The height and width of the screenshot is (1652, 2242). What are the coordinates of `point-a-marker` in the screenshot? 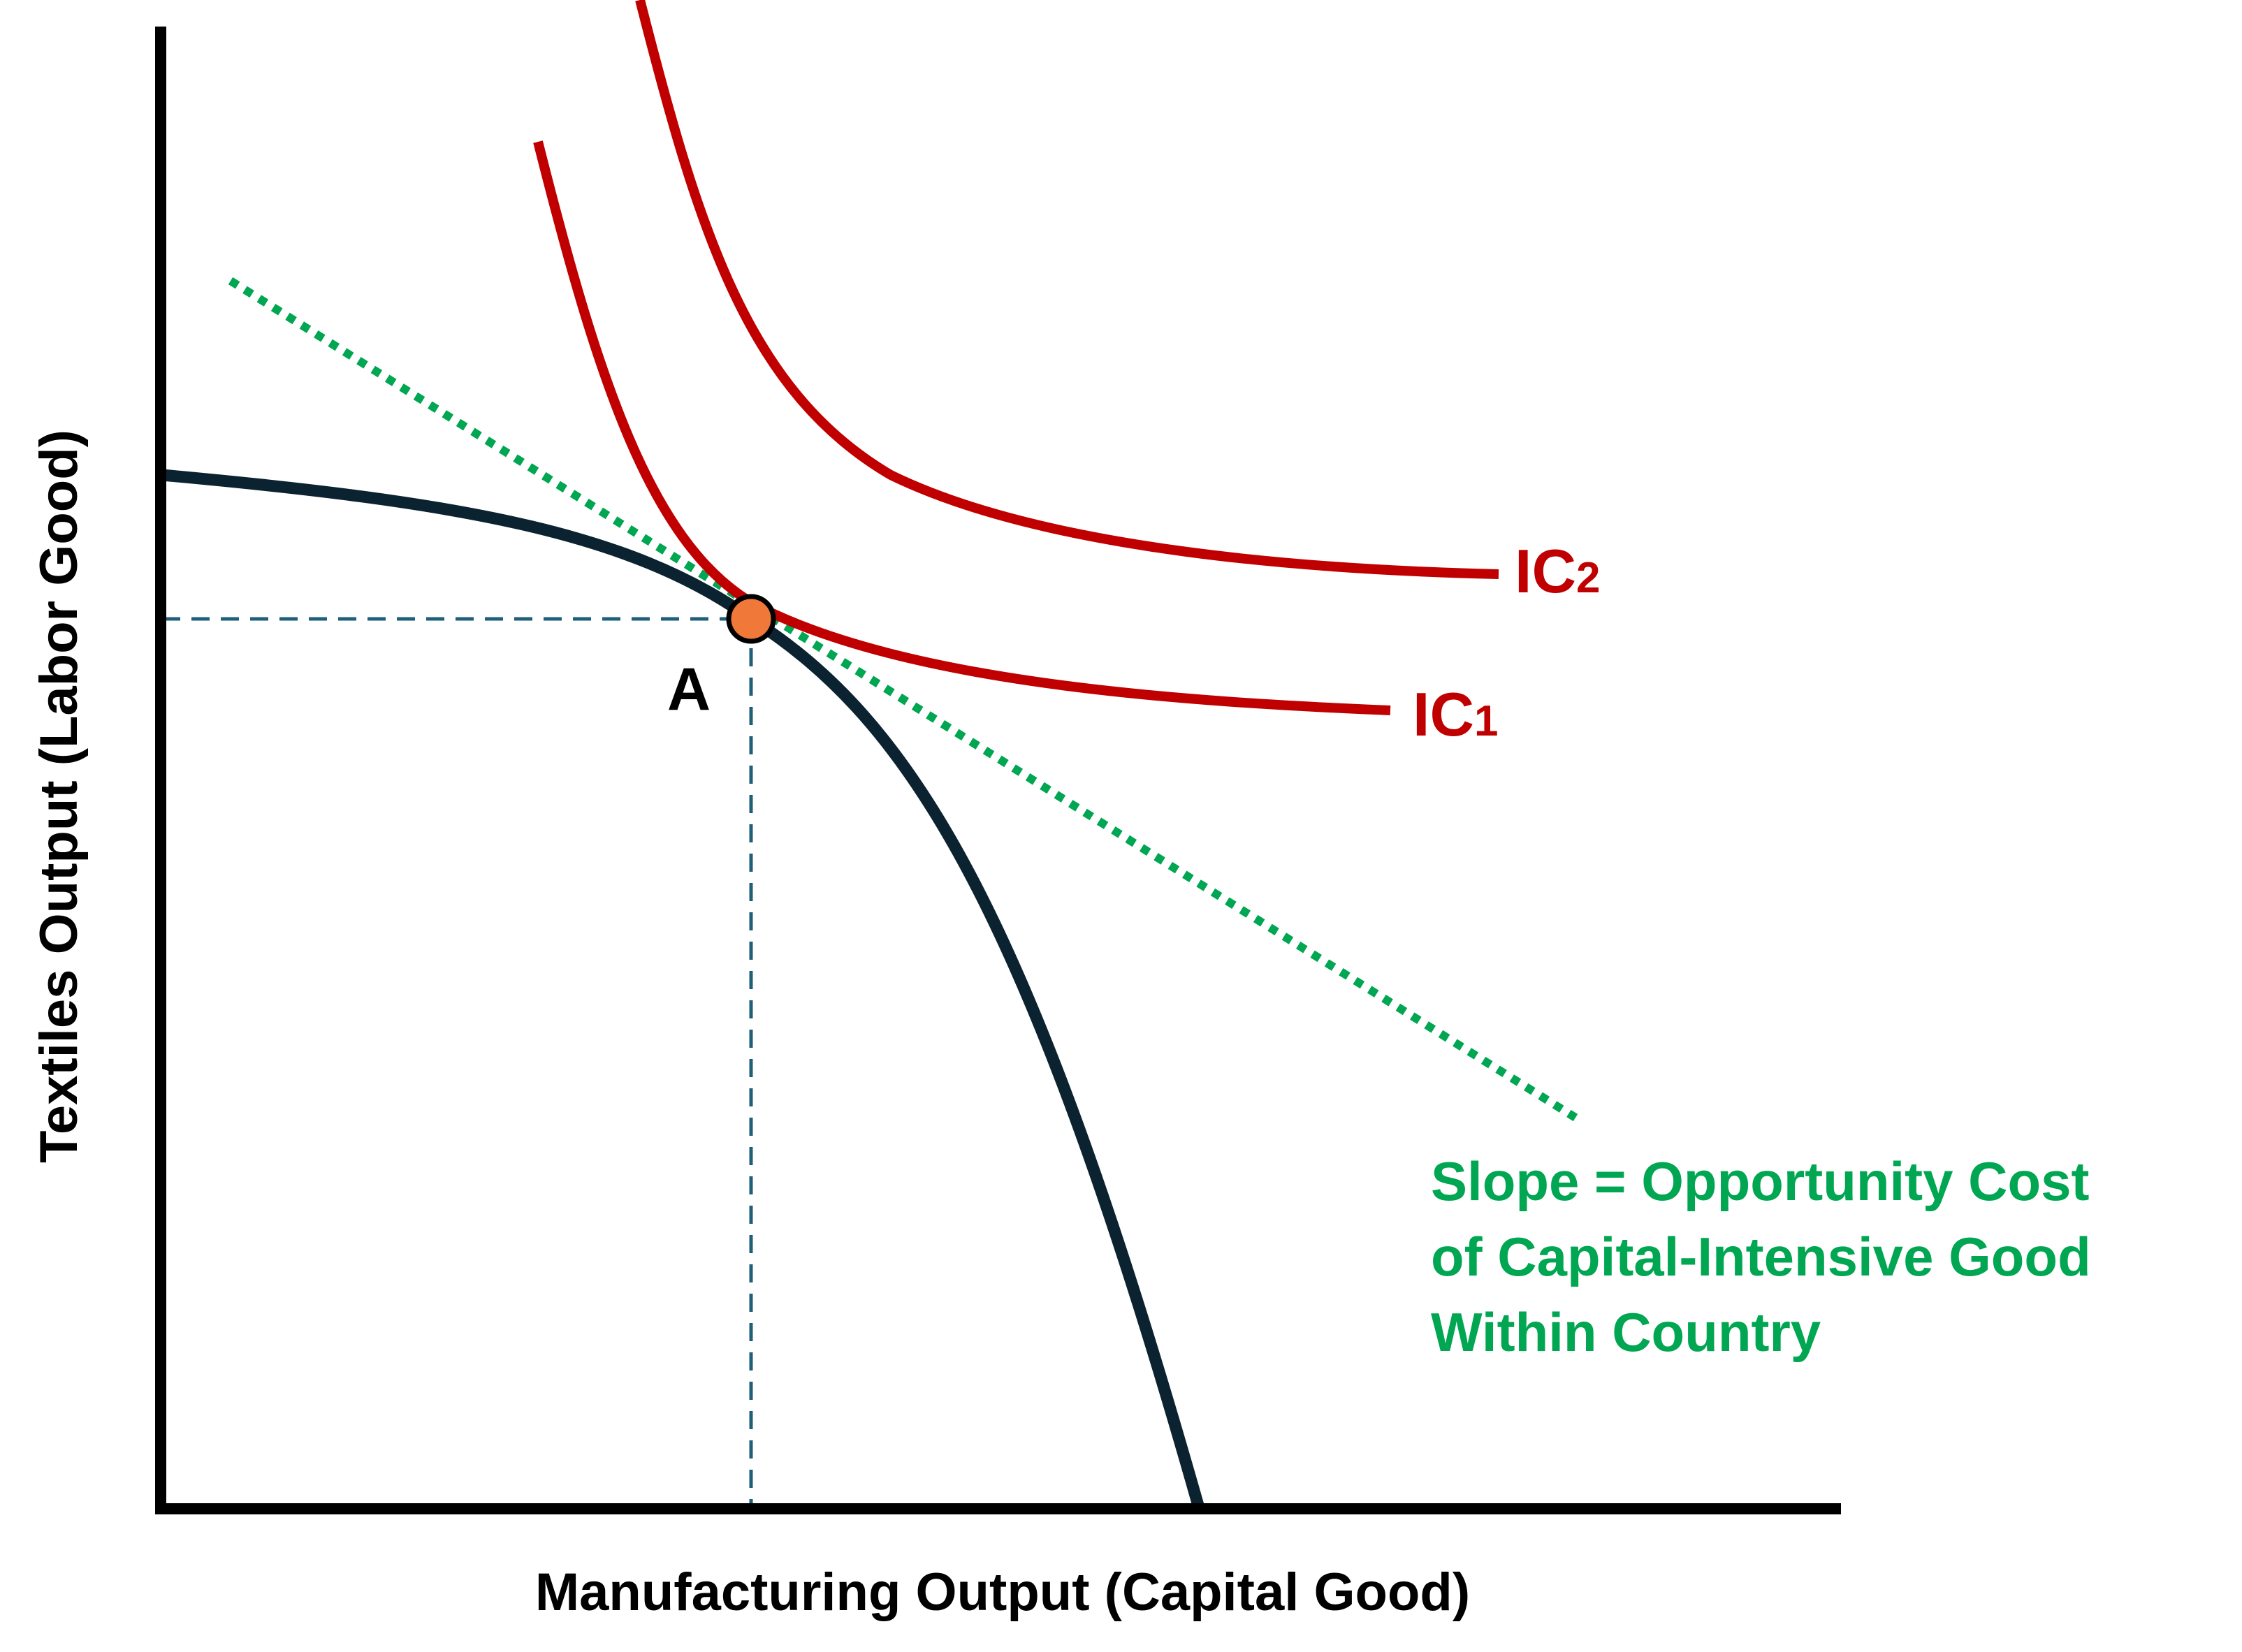 It's located at (751, 619).